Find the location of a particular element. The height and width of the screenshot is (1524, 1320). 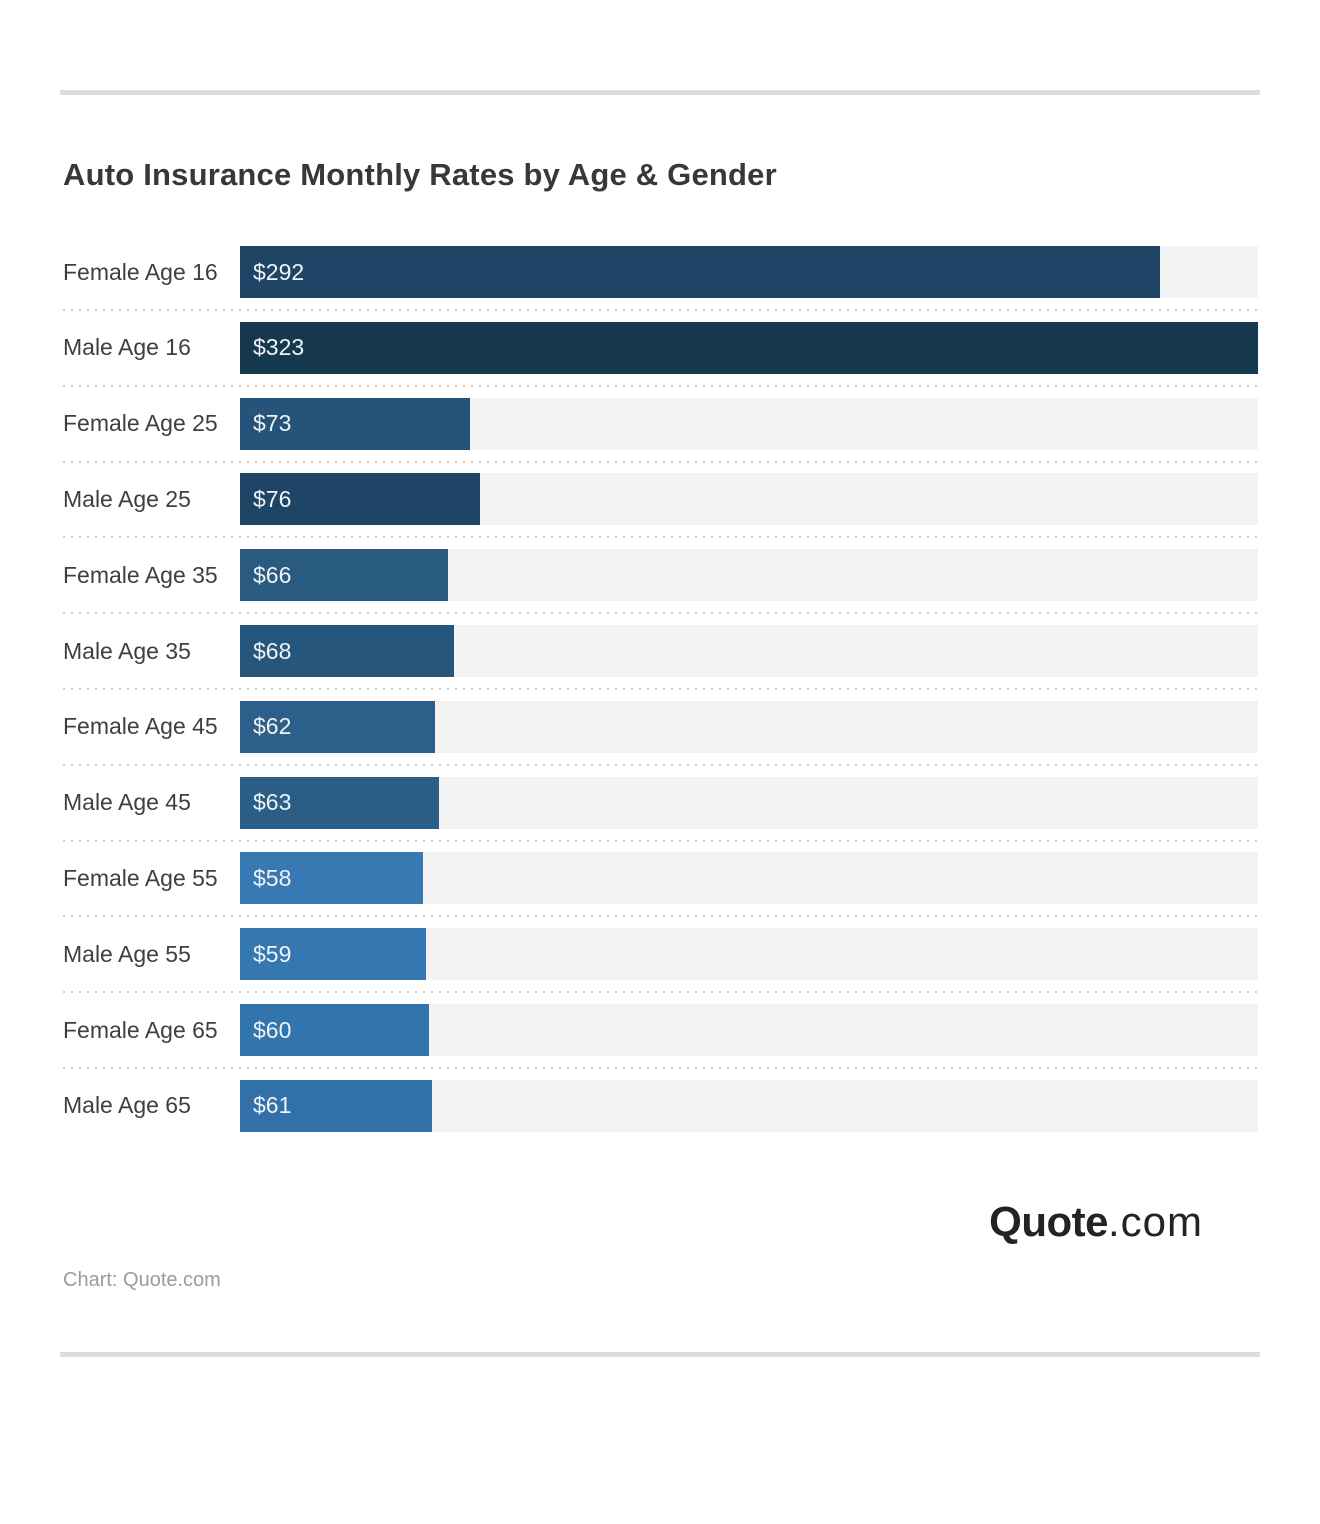

bar: $323 is located at coordinates (749, 347).